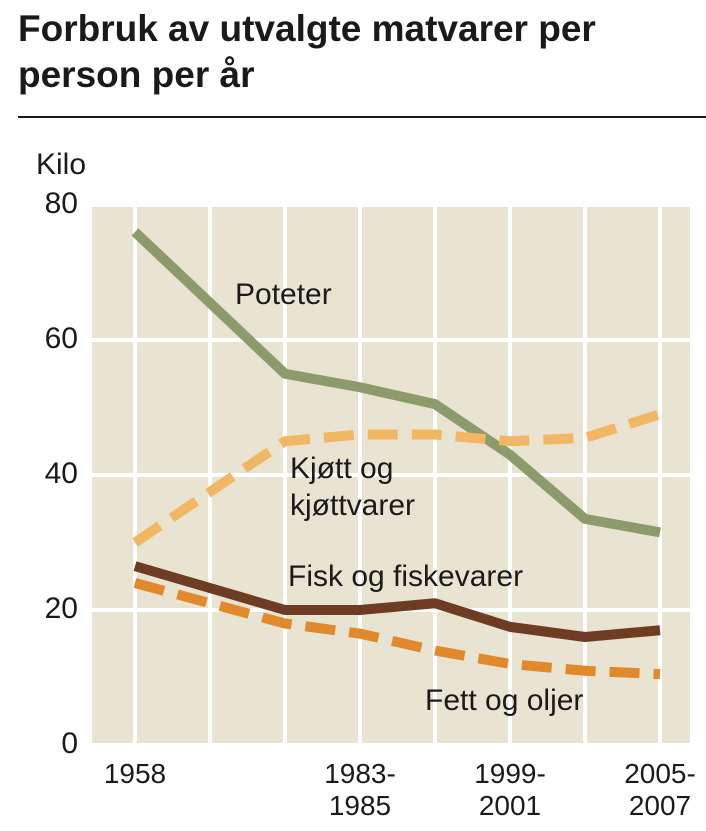 This screenshot has width=706, height=831. Describe the element at coordinates (61, 473) in the screenshot. I see `y-tick-label: 40` at that location.